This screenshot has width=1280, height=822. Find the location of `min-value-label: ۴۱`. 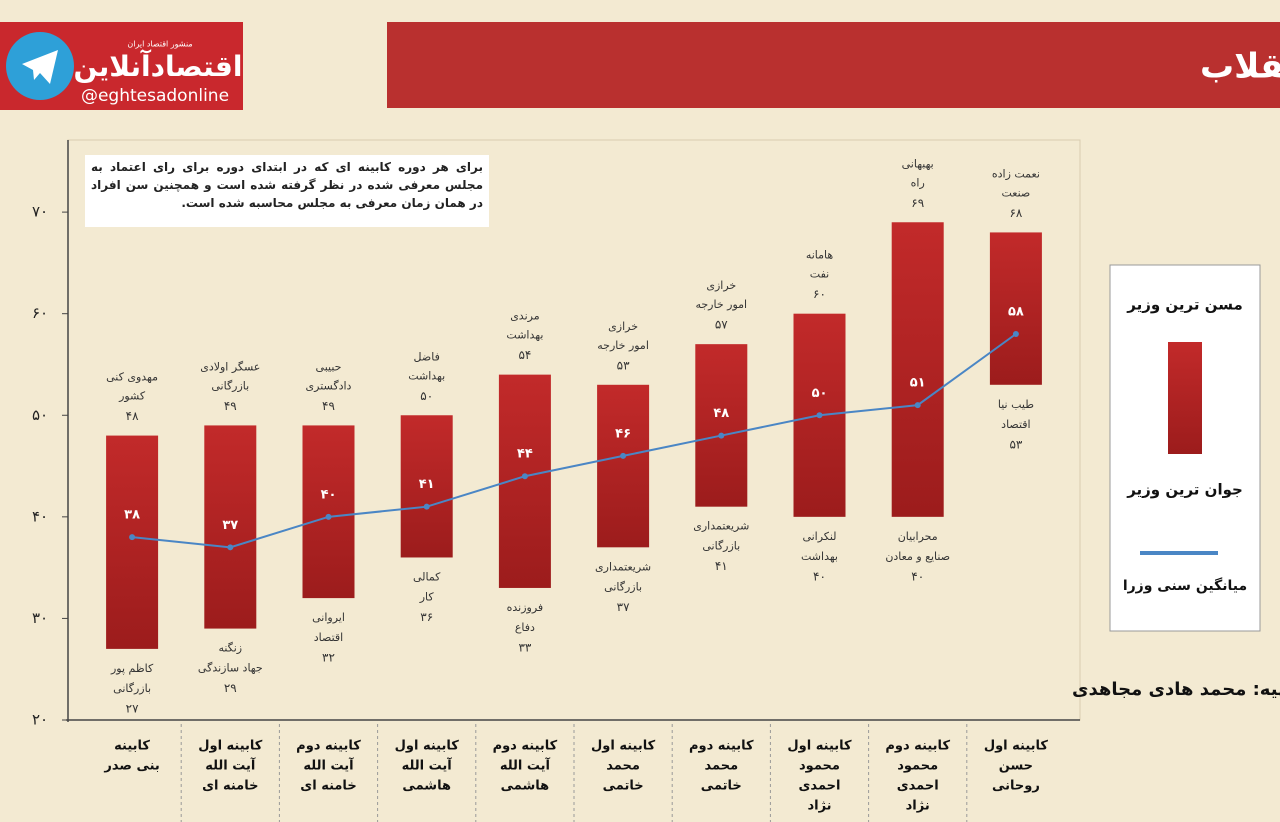

min-value-label: ۴۱ is located at coordinates (721, 566).